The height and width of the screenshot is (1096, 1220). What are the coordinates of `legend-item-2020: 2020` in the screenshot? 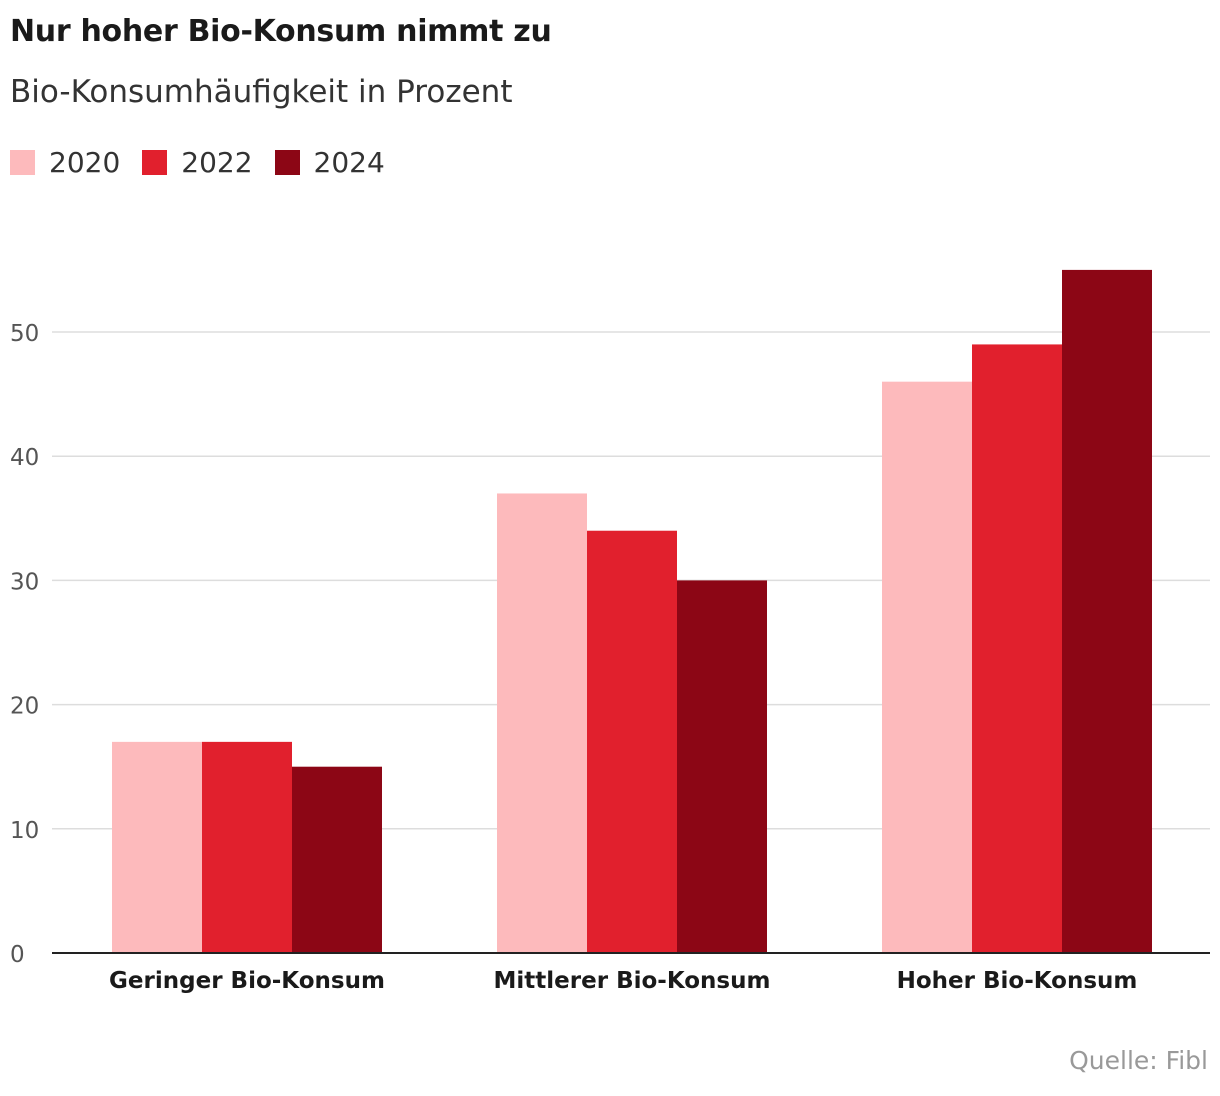 It's located at (65, 162).